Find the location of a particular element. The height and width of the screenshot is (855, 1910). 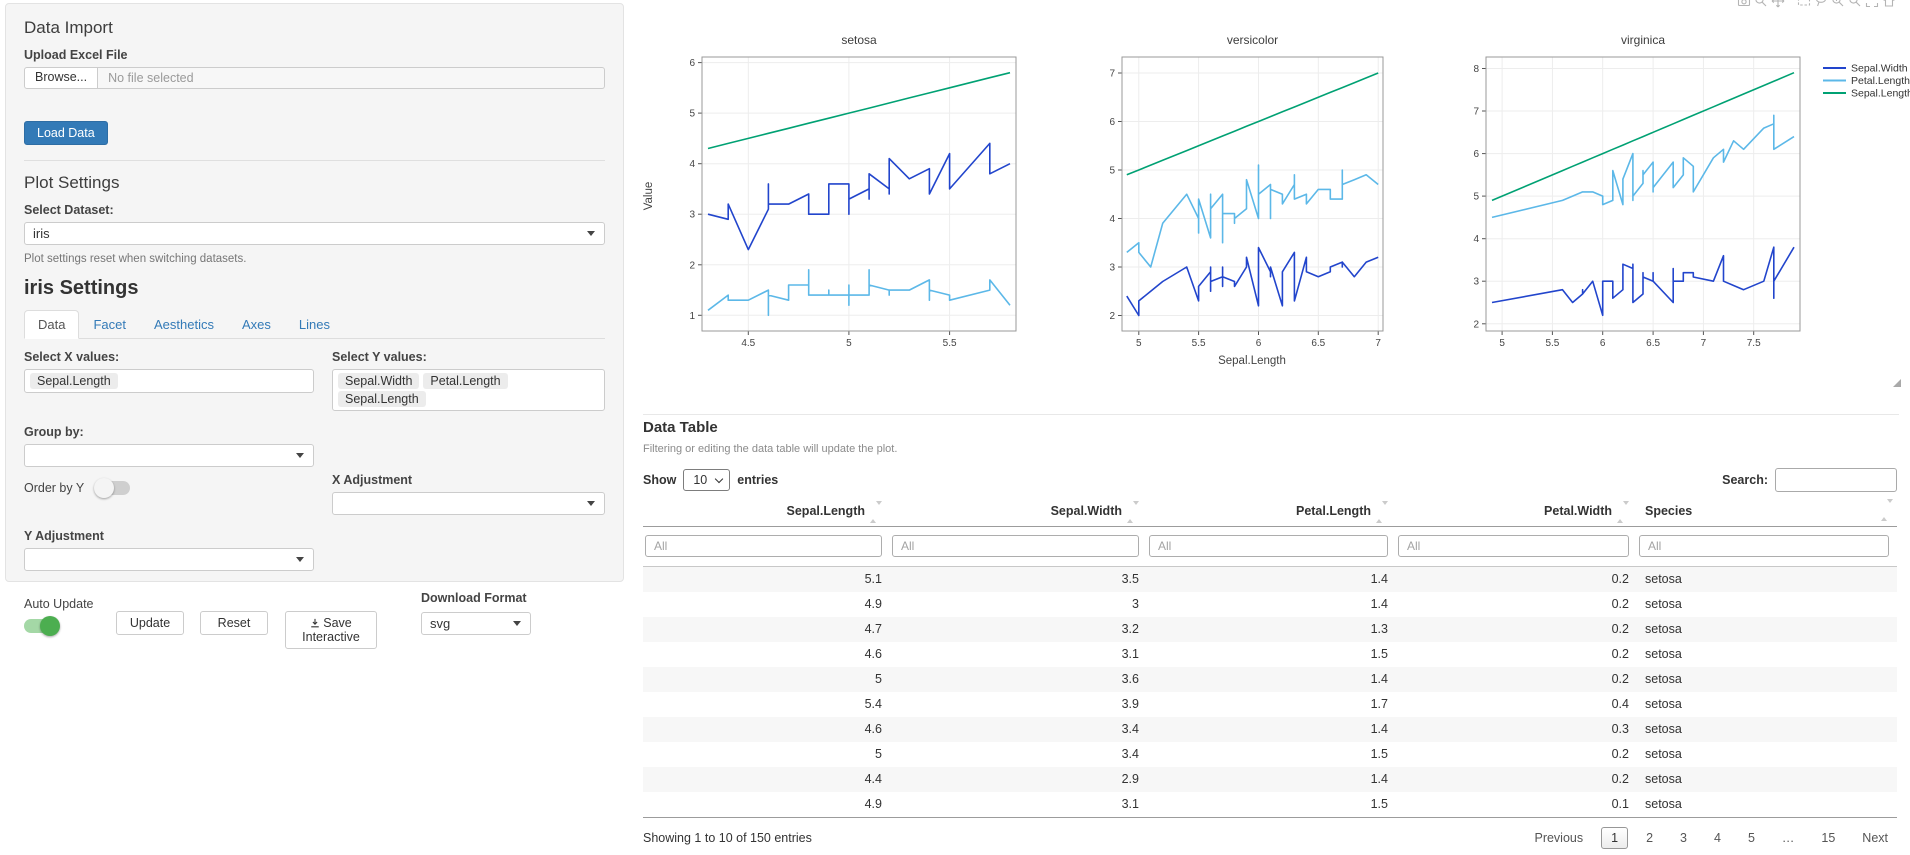

table-cell: 4.9 is located at coordinates (766, 804).